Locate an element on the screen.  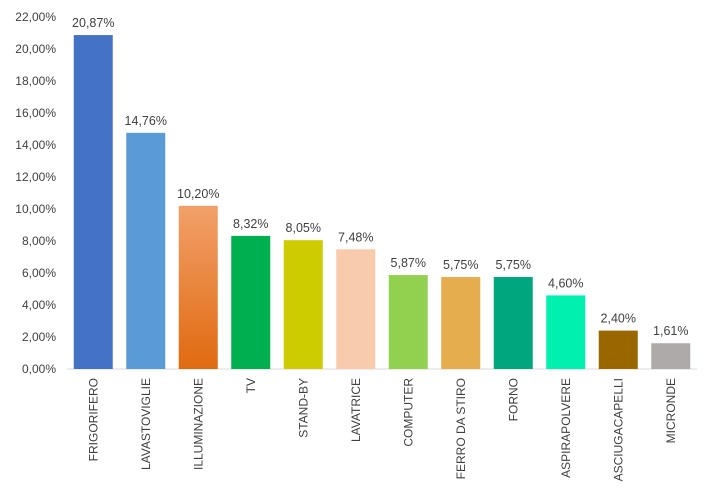
data-label: 5,87% is located at coordinates (408, 263).